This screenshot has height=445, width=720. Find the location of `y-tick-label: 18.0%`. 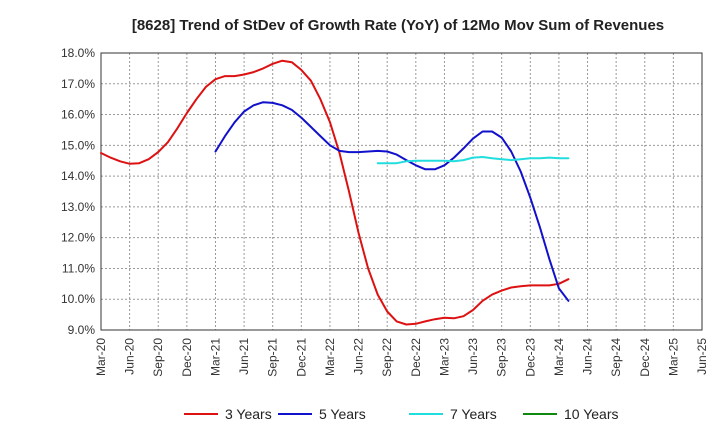

y-tick-label: 18.0% is located at coordinates (78, 53).